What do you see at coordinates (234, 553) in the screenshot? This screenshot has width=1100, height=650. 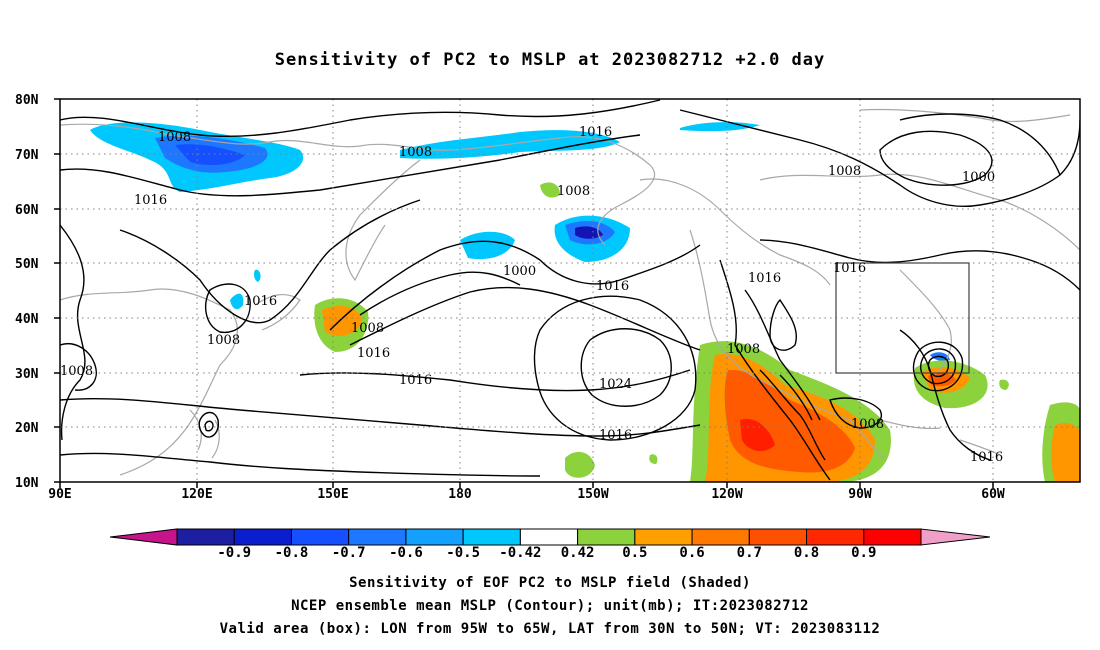 I see `colorbar-tick-label: -0.9` at bounding box center [234, 553].